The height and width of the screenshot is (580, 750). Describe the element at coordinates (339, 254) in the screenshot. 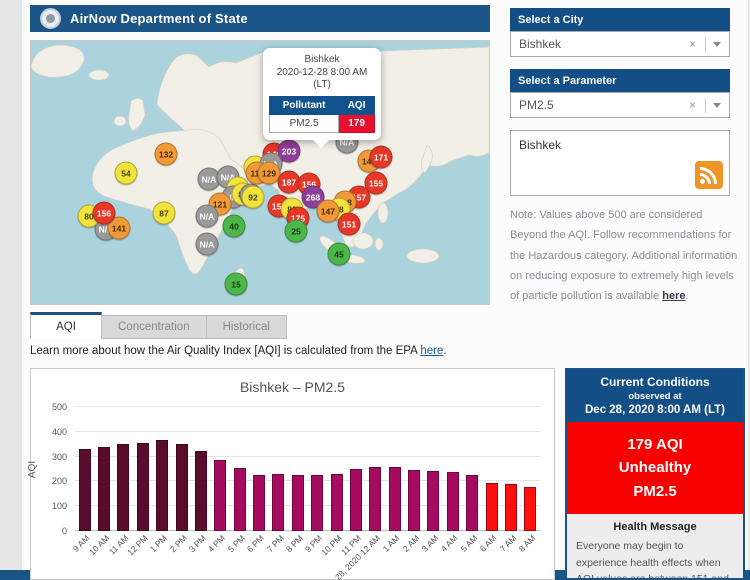

I see `aqi-map-marker: 45` at that location.